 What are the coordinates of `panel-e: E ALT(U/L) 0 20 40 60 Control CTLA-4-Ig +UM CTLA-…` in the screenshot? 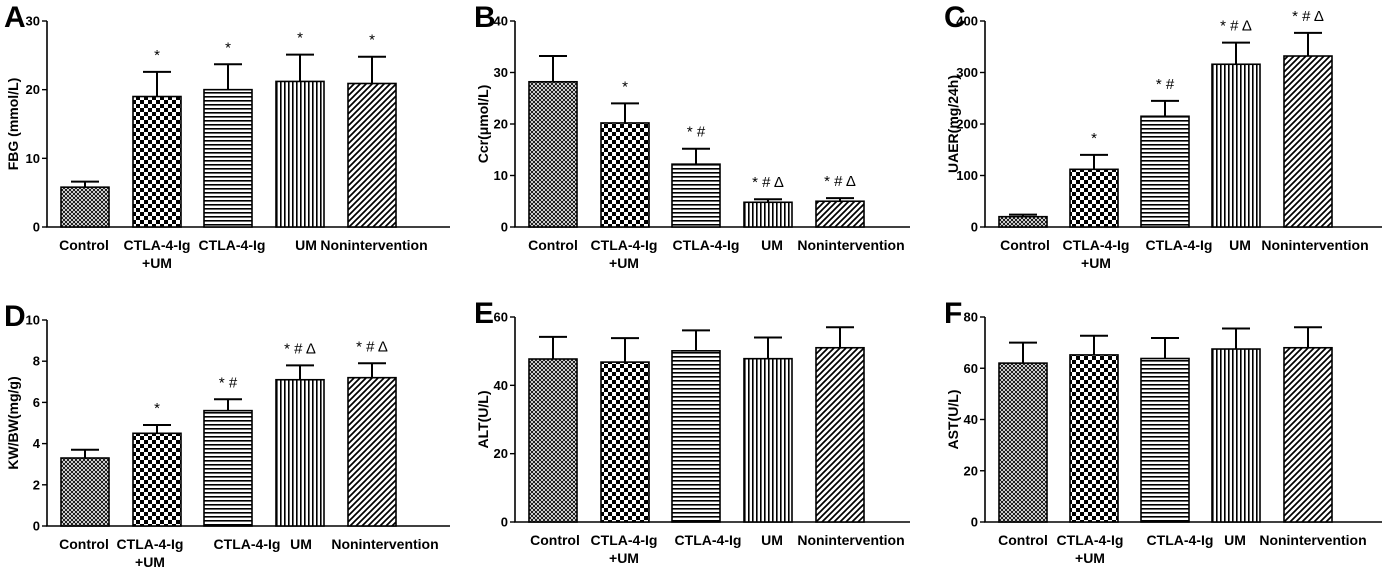 It's located at (692, 431).